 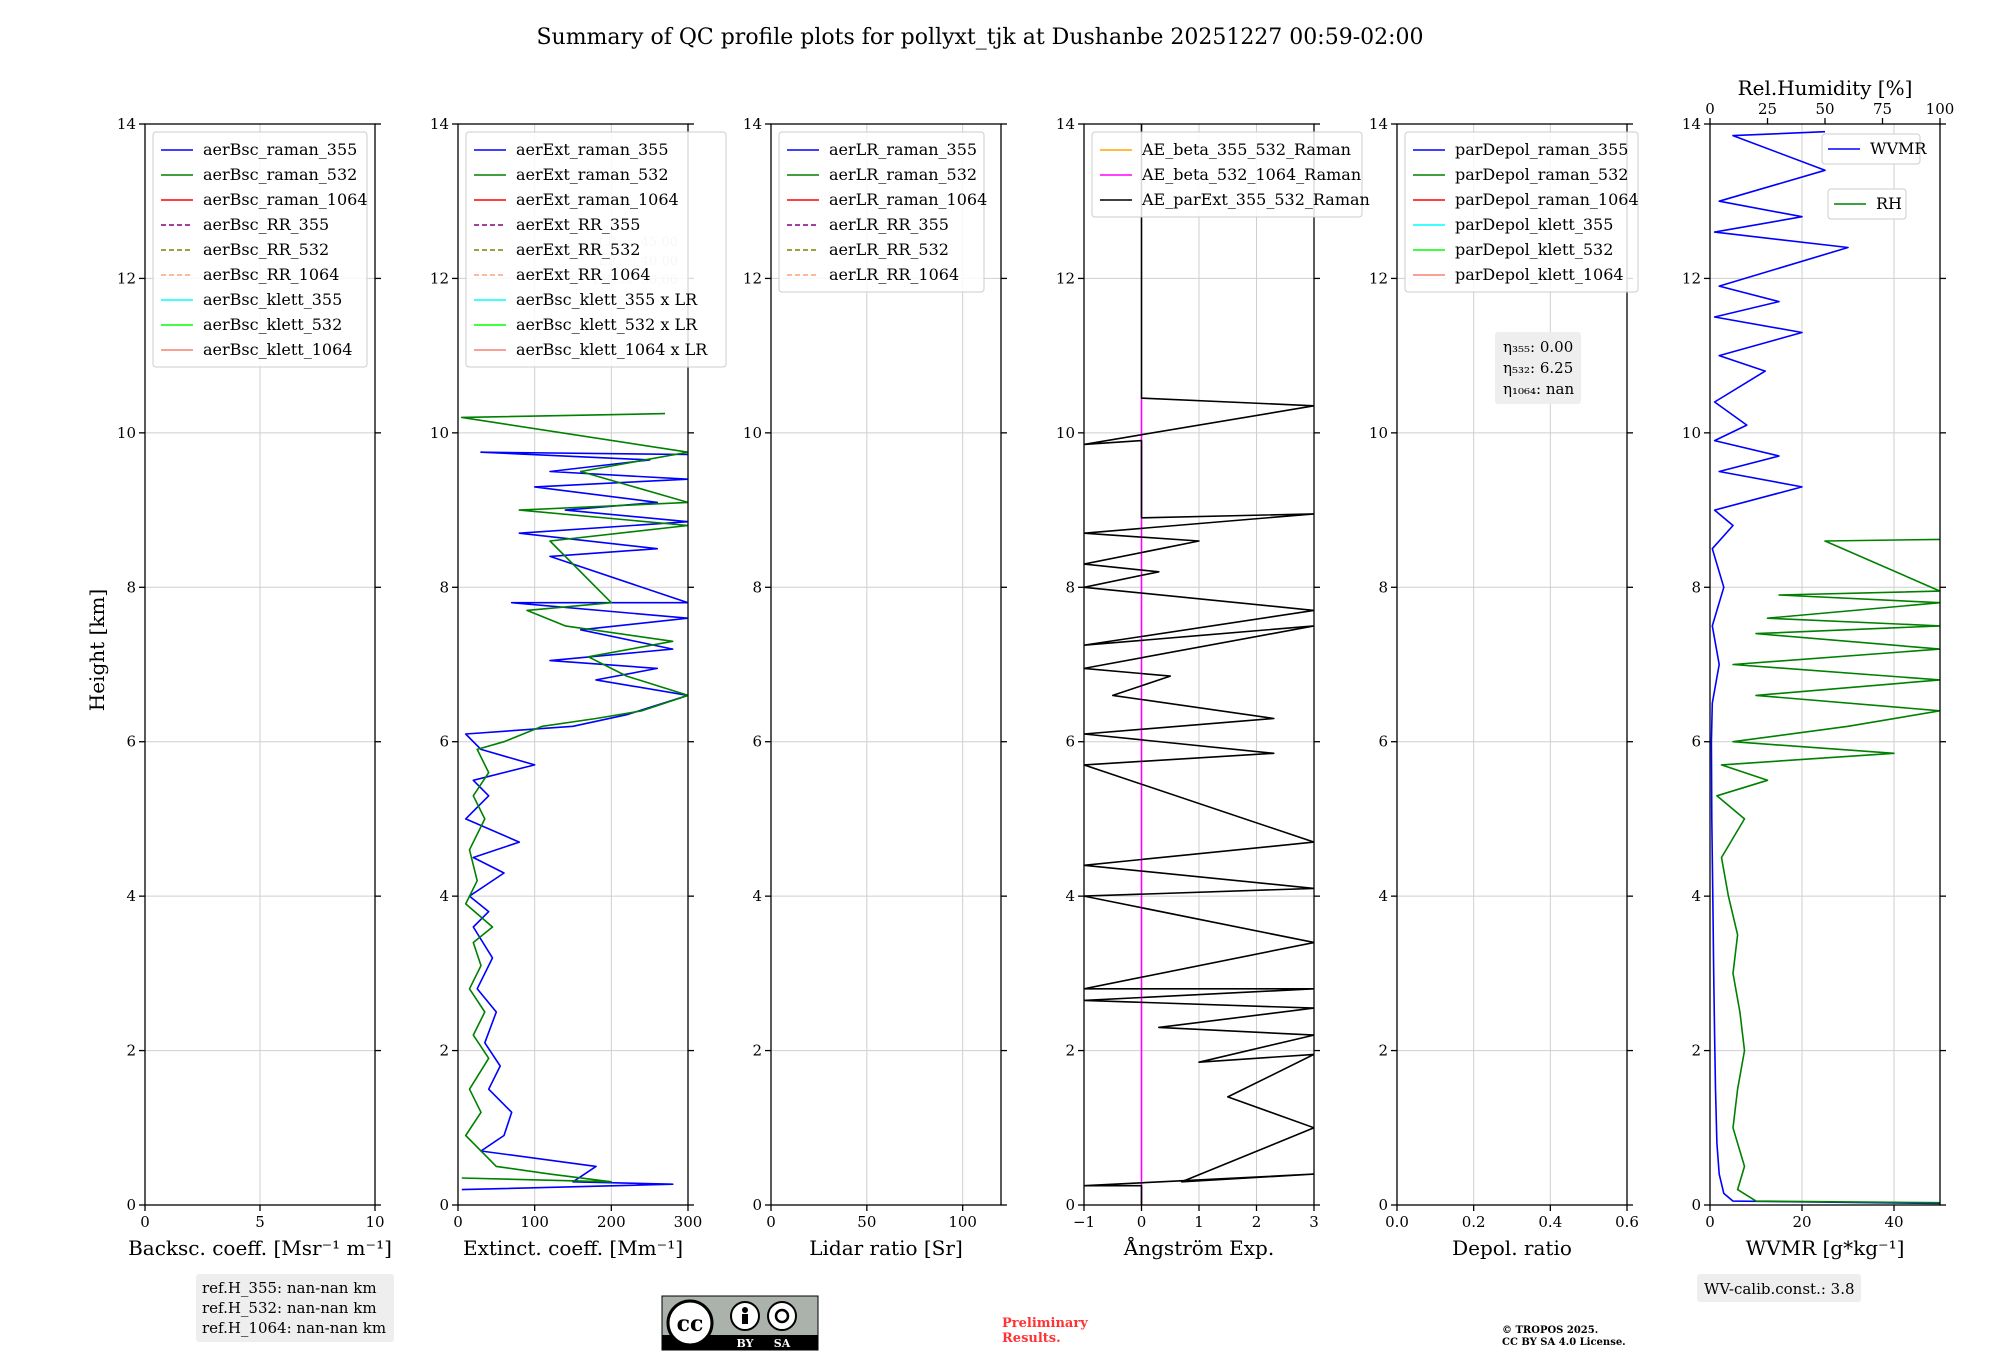 What do you see at coordinates (1767, 109) in the screenshot?
I see `top-x-tick-label: 25` at bounding box center [1767, 109].